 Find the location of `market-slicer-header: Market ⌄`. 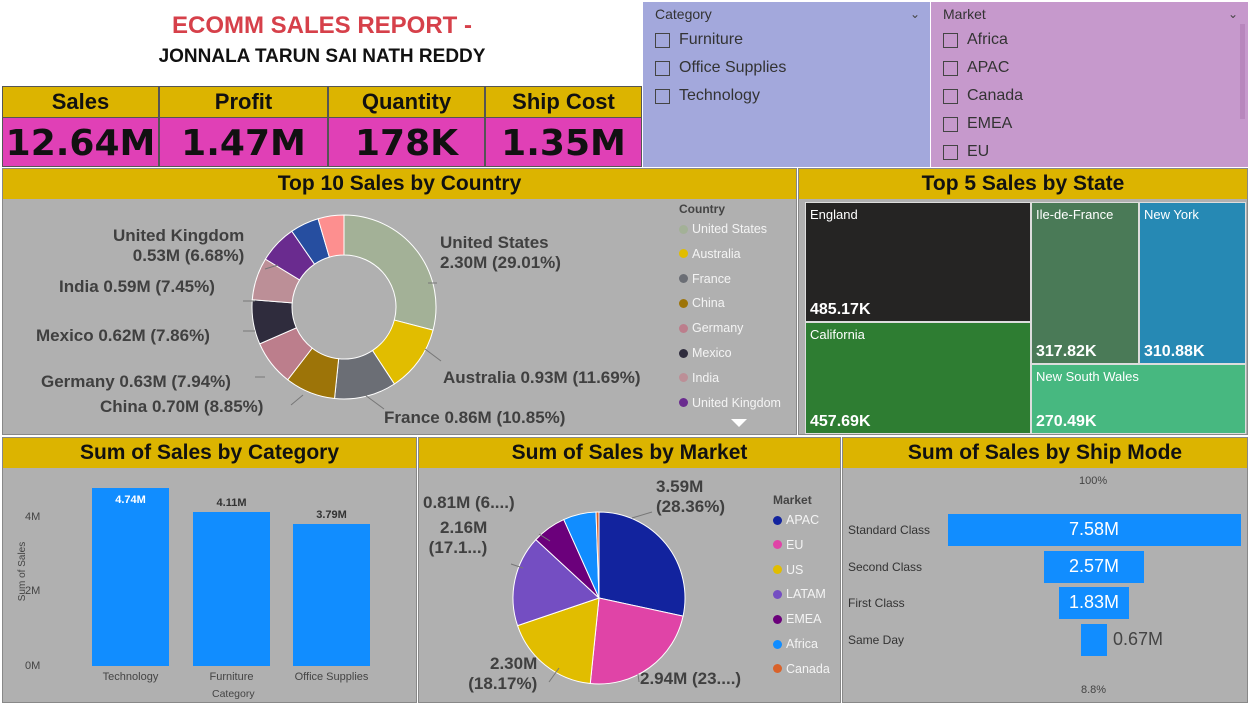

market-slicer-header: Market ⌄ is located at coordinates (1090, 16).